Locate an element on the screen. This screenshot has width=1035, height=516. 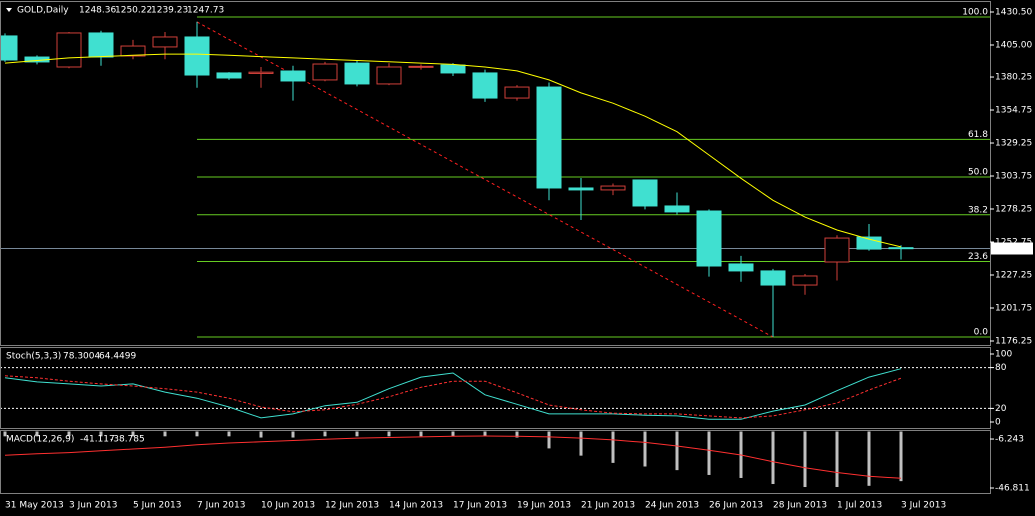
macd-signal is located at coordinates (453, 457).